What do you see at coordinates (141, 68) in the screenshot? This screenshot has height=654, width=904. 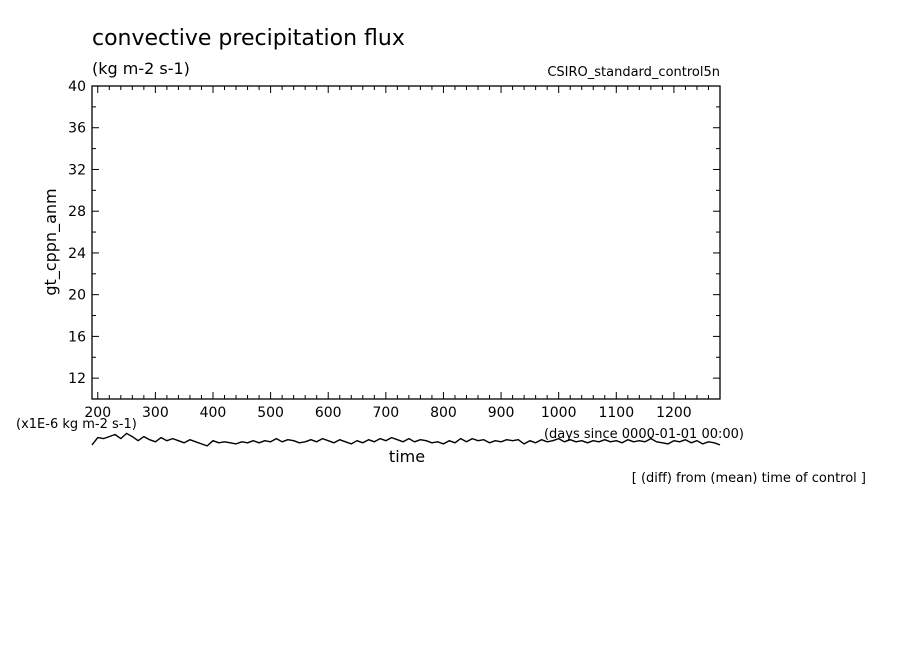 I see `chart-units: (kg m-2 s-1)` at bounding box center [141, 68].